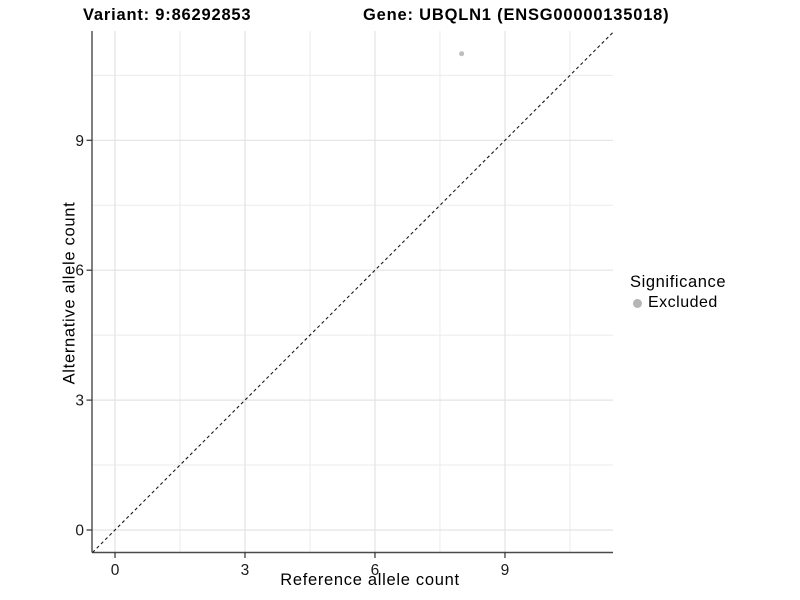 Image resolution: width=800 pixels, height=600 pixels. Describe the element at coordinates (167, 15) in the screenshot. I see `plot-title-variant: Variant: 9:86292853` at that location.